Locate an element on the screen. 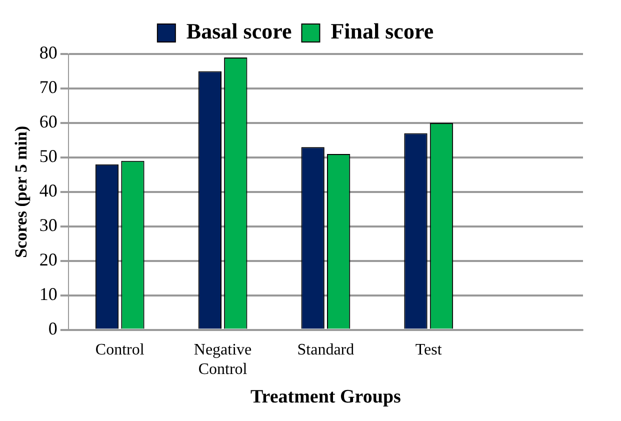 The height and width of the screenshot is (421, 621). y-tick-label: 40 is located at coordinates (48, 190).